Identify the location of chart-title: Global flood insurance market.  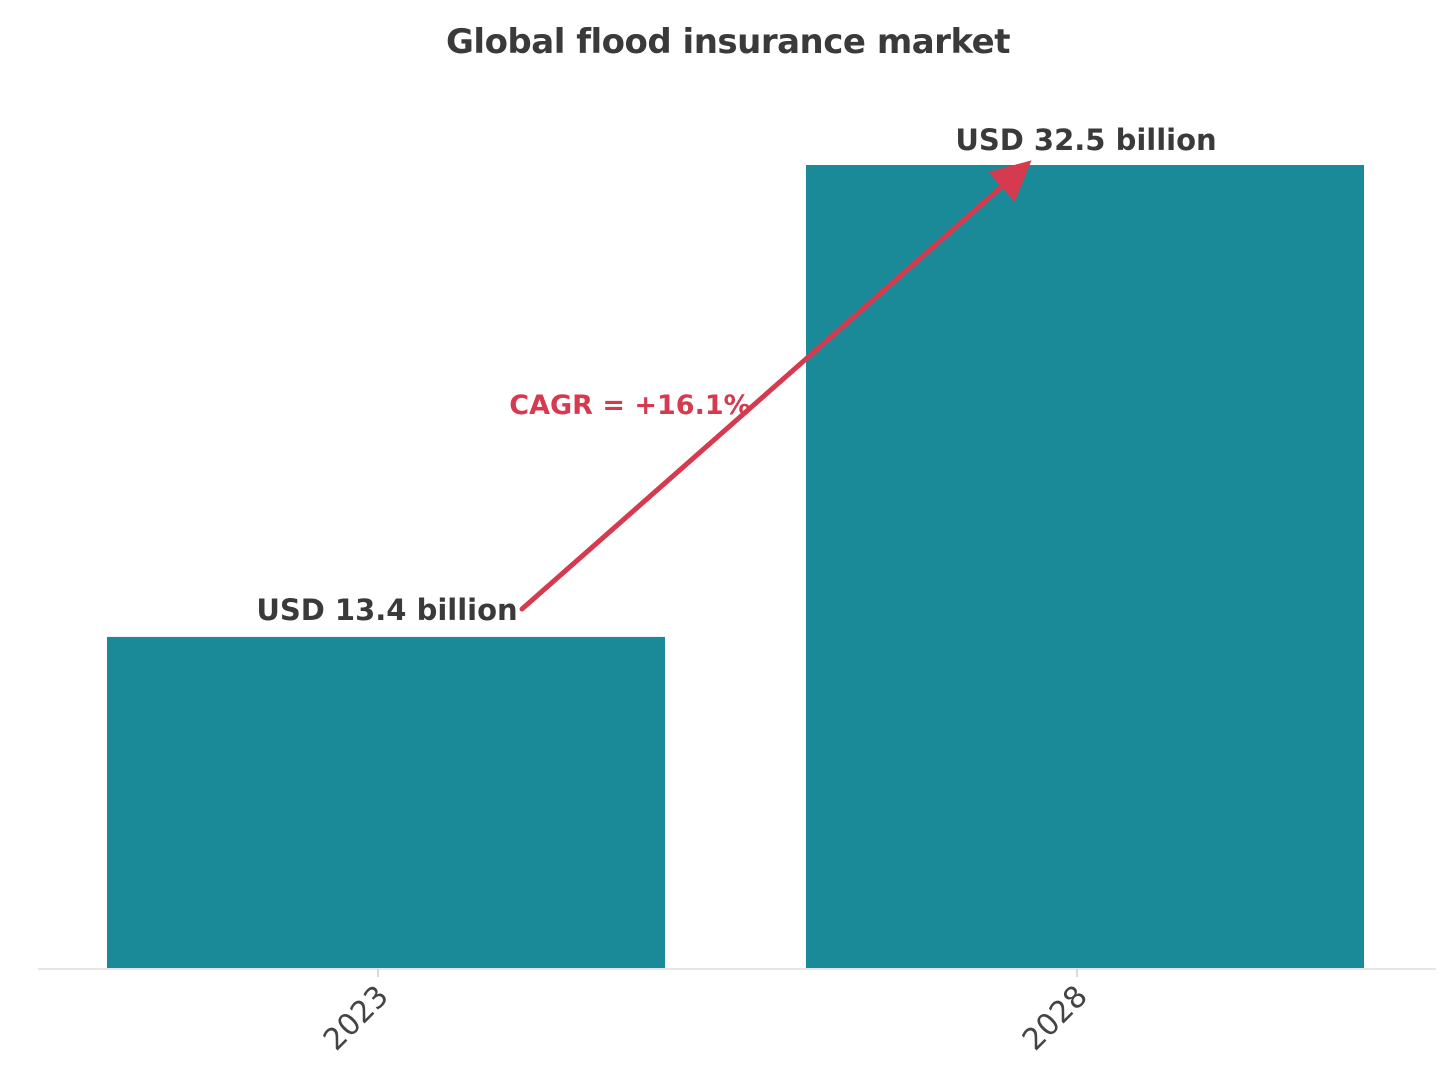
(728, 42).